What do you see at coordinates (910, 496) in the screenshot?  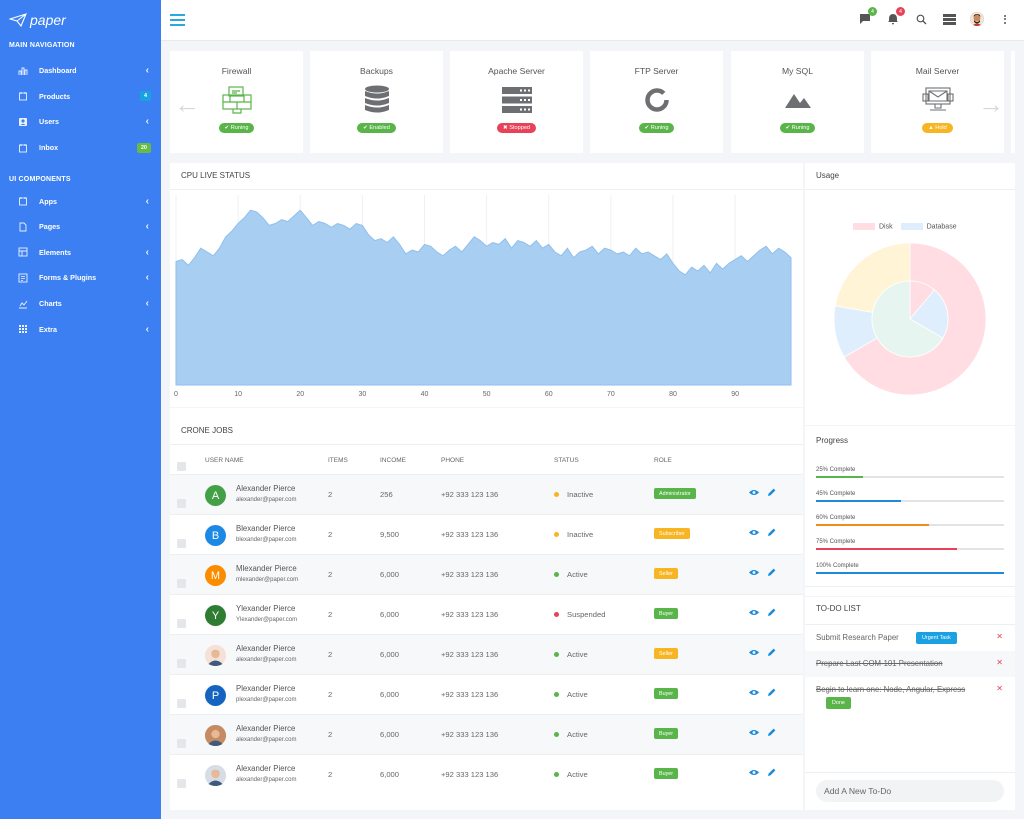 I see `progress-bar: 45% Complete` at bounding box center [910, 496].